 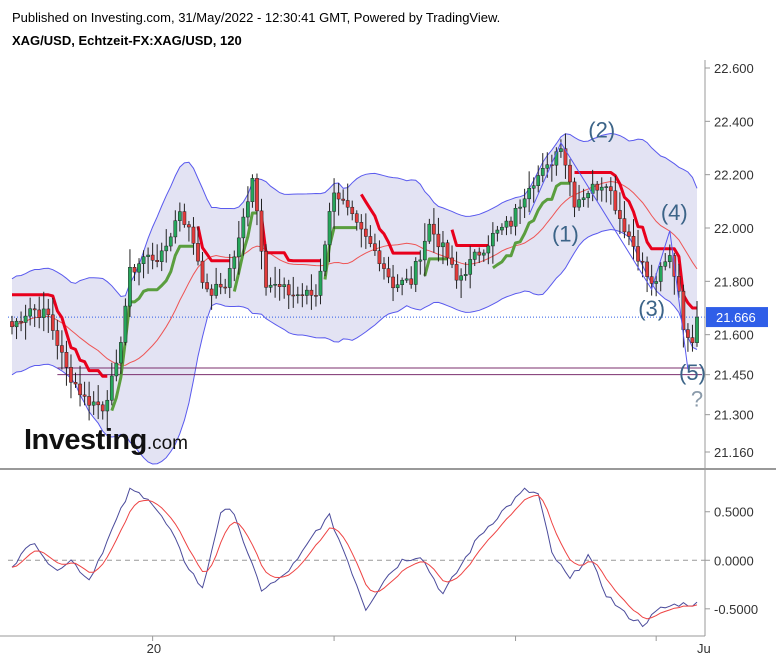 I want to click on price-tick-label: 22.200, so click(x=734, y=175).